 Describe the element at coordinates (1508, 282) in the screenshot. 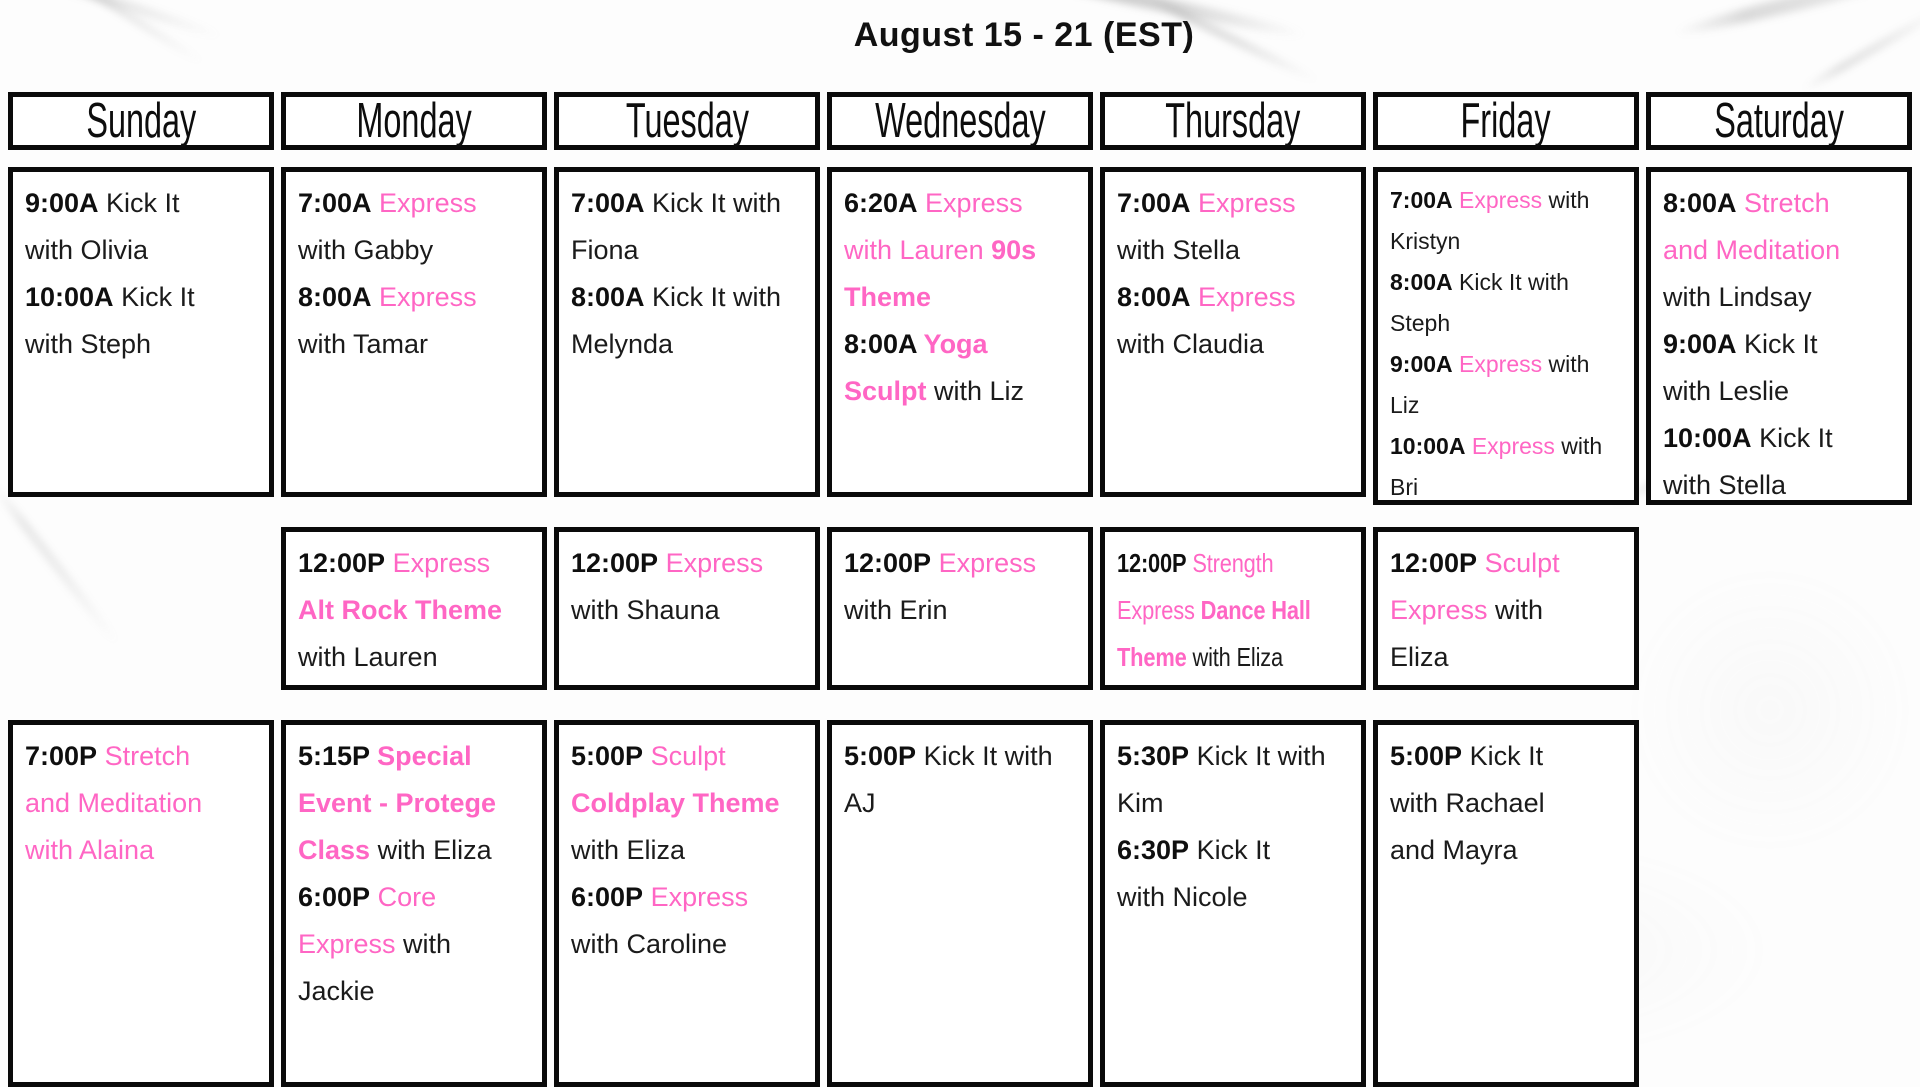

I see `schedule-line: 8:00A Kick It with` at that location.